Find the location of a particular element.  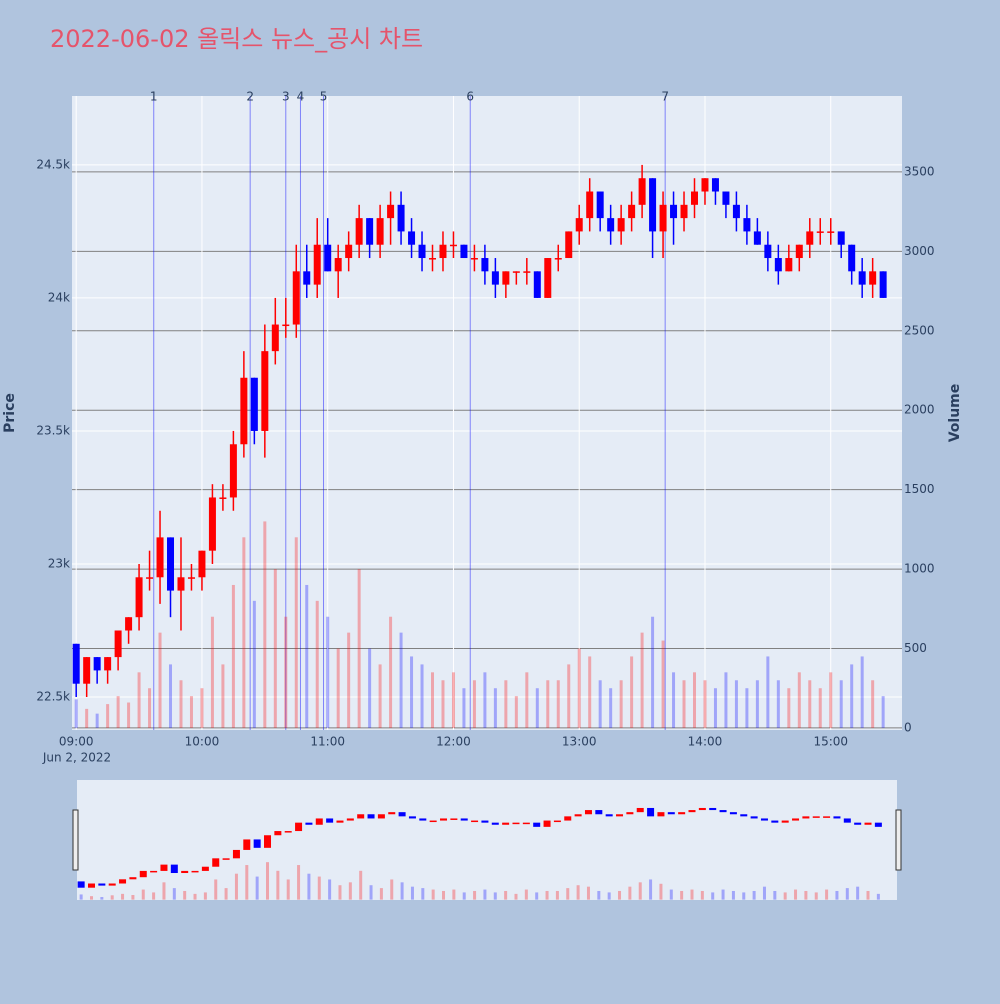

annotation-label: 4 is located at coordinates (301, 97).